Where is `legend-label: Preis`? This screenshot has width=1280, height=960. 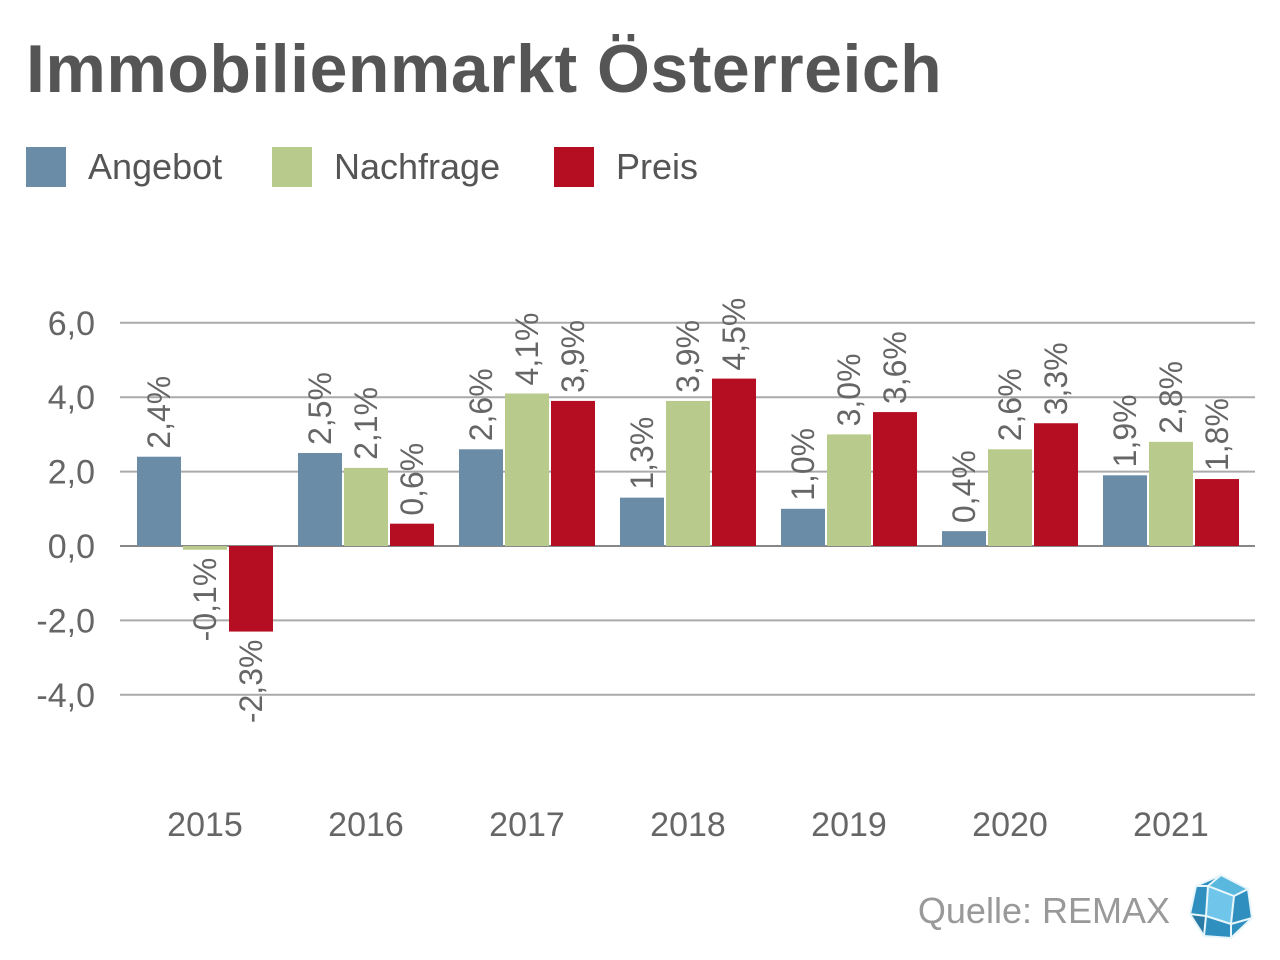 legend-label: Preis is located at coordinates (657, 166).